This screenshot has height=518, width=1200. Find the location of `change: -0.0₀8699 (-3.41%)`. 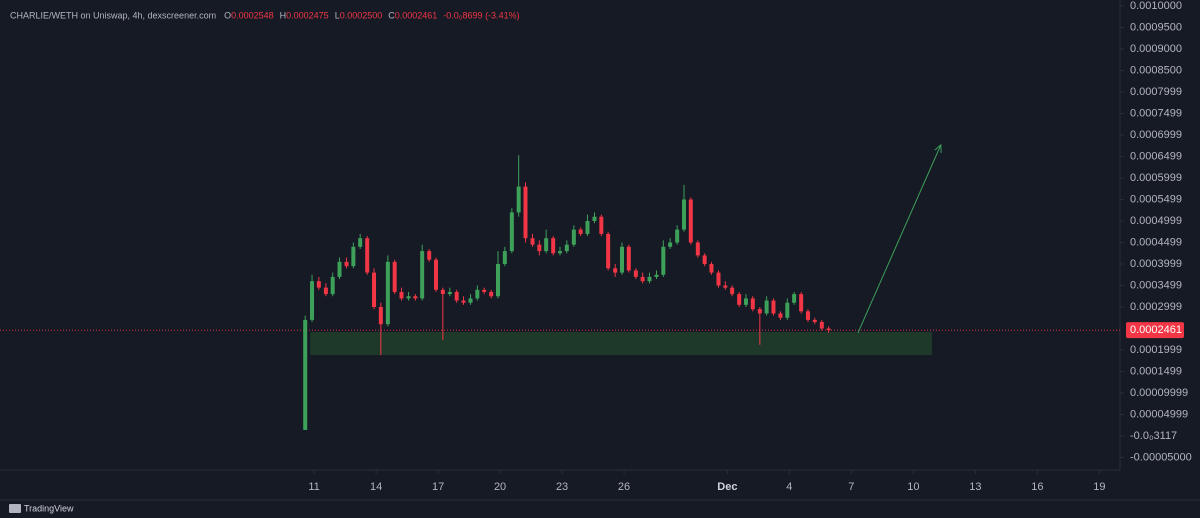

change: -0.0₀8699 (-3.41%) is located at coordinates (481, 15).